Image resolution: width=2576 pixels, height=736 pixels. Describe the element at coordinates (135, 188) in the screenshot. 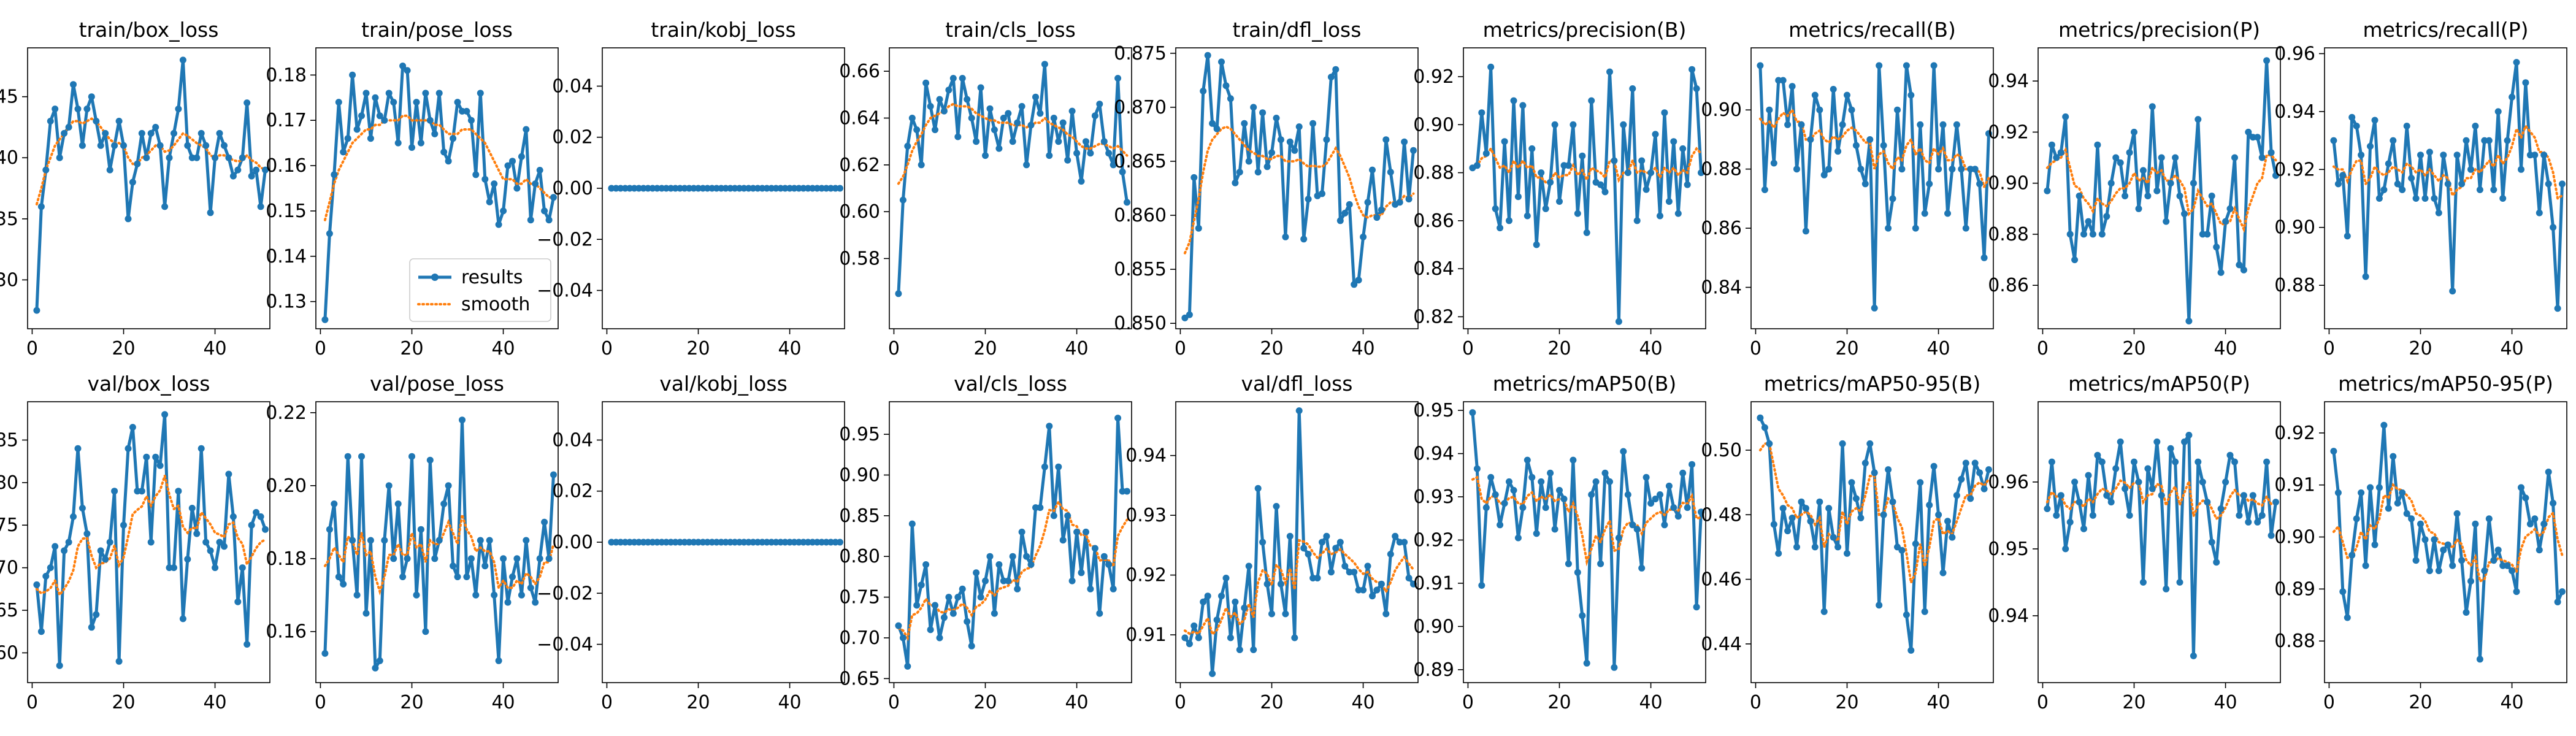

I see `panel-train-box-loss: train/box_loss 0 20 40 1.30 1.35 1.40 1.45` at that location.